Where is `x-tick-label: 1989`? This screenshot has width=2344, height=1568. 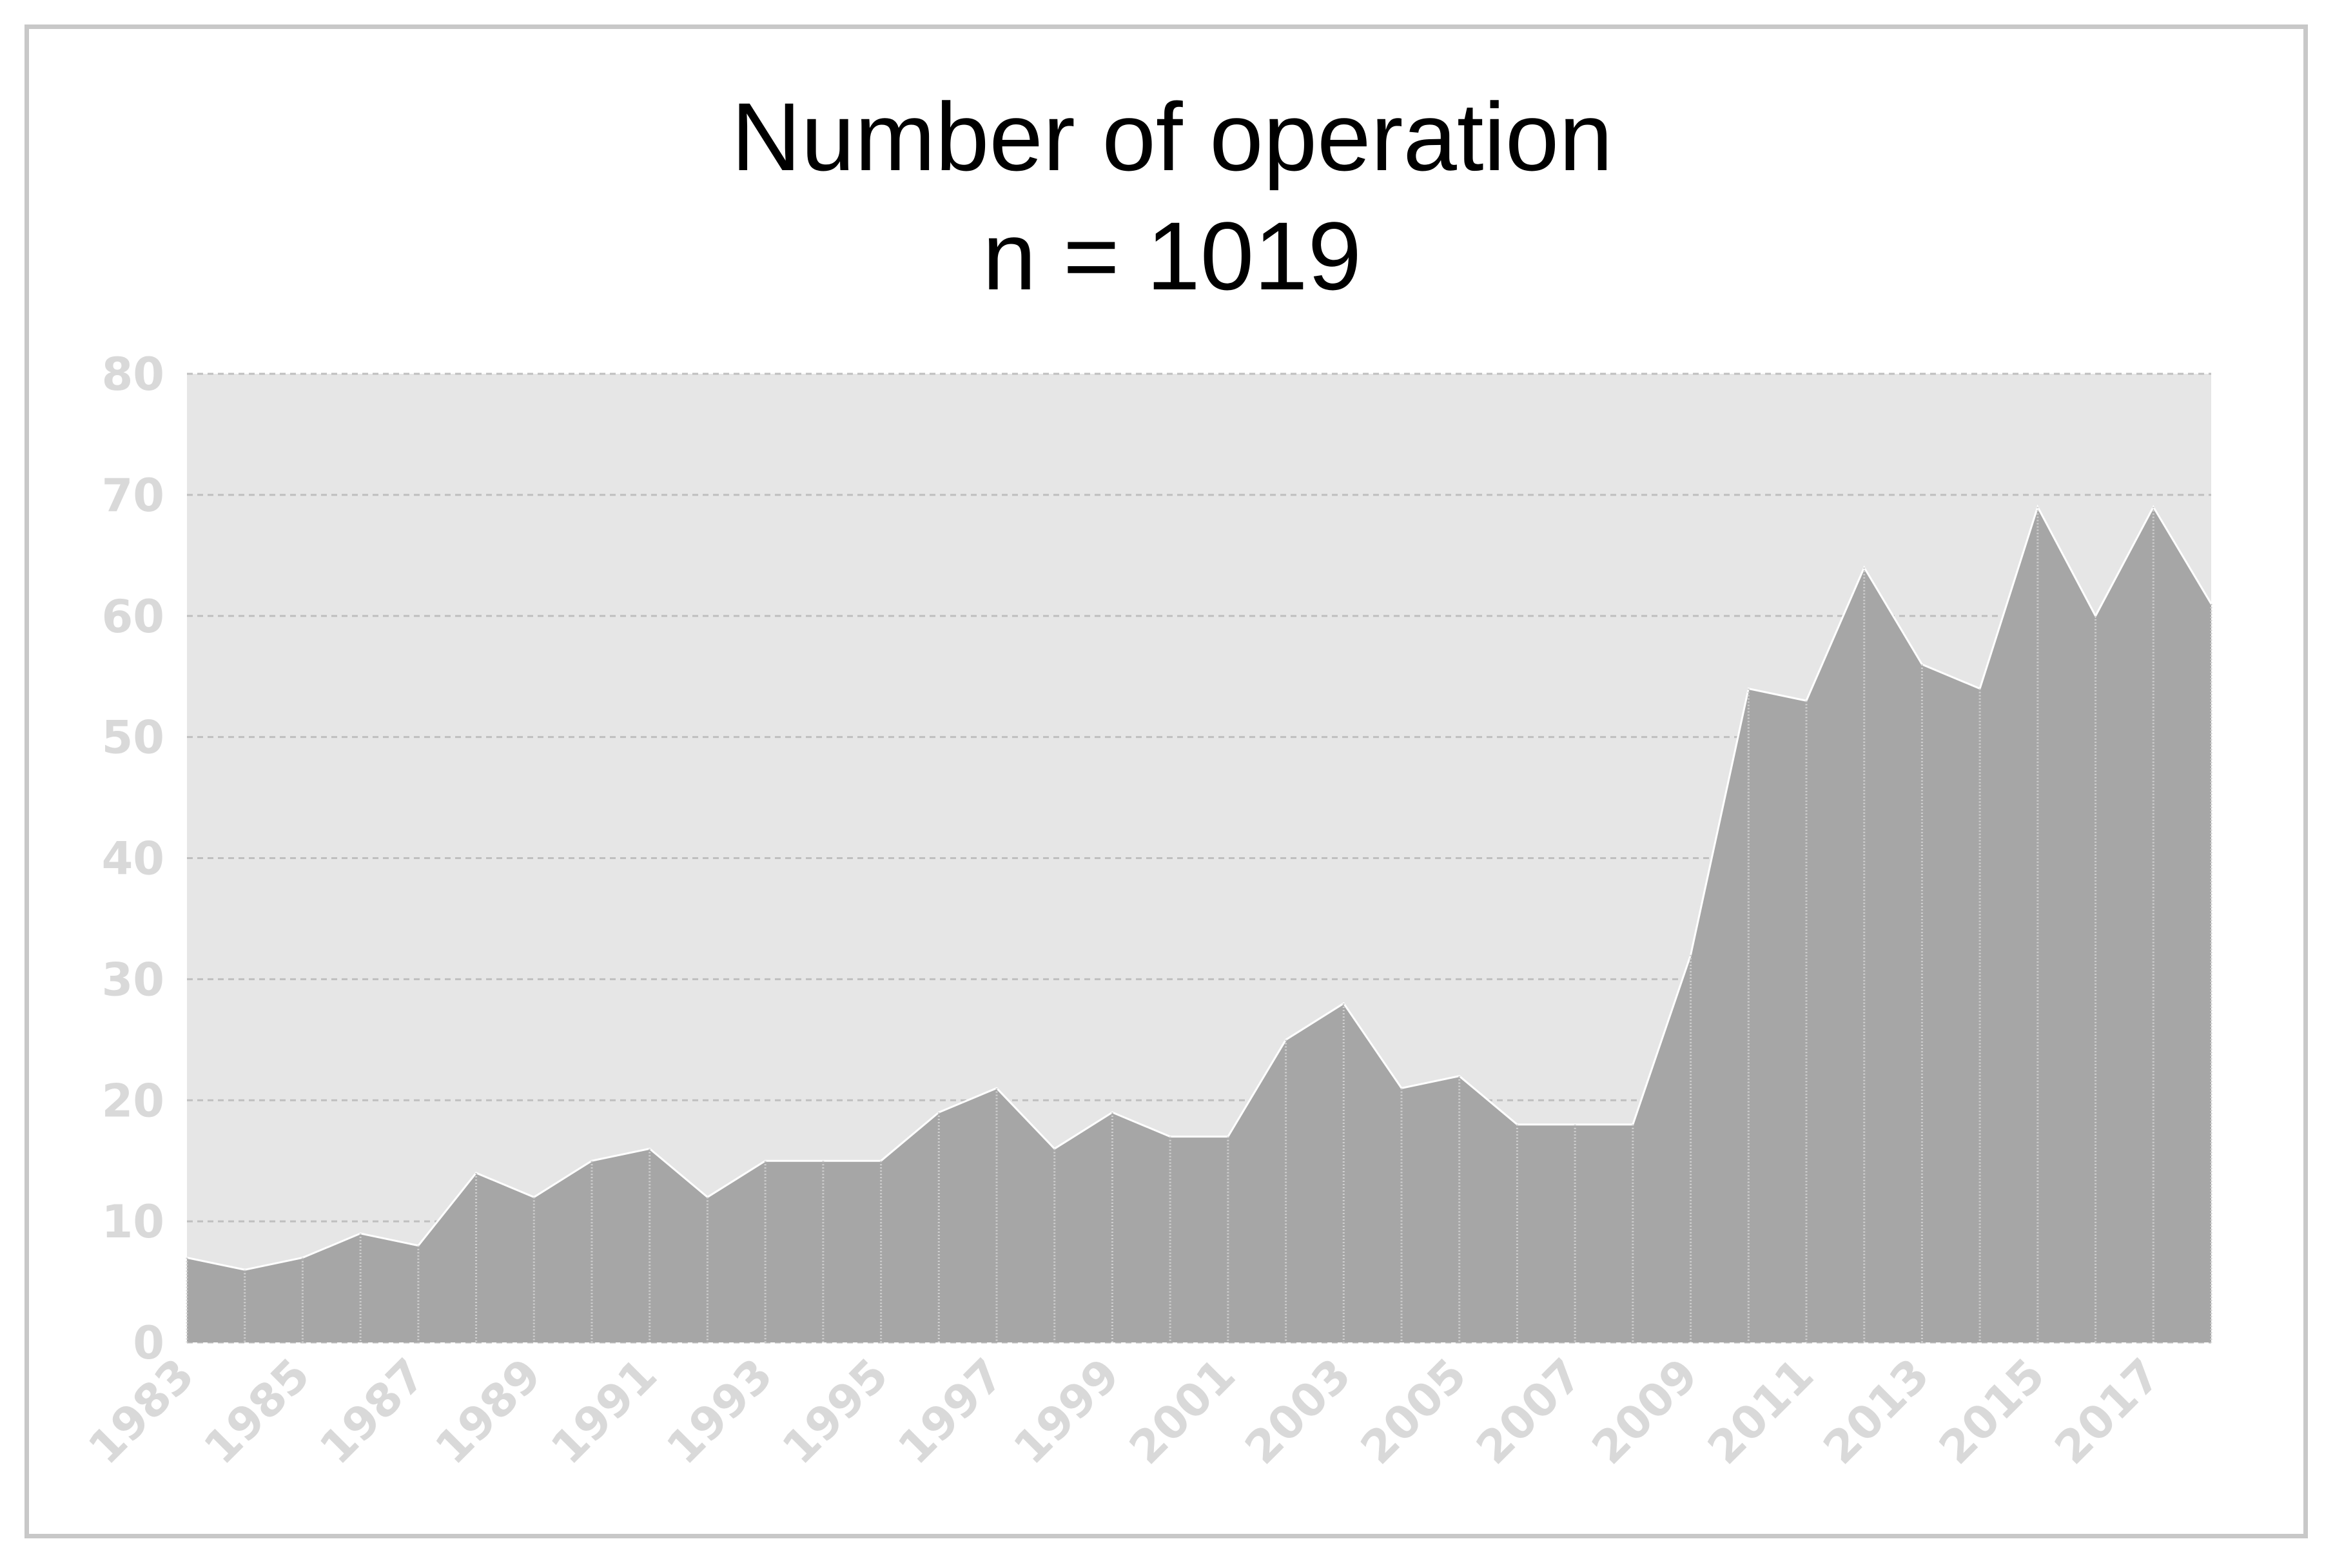
x-tick-label: 1989 is located at coordinates (489, 1411).